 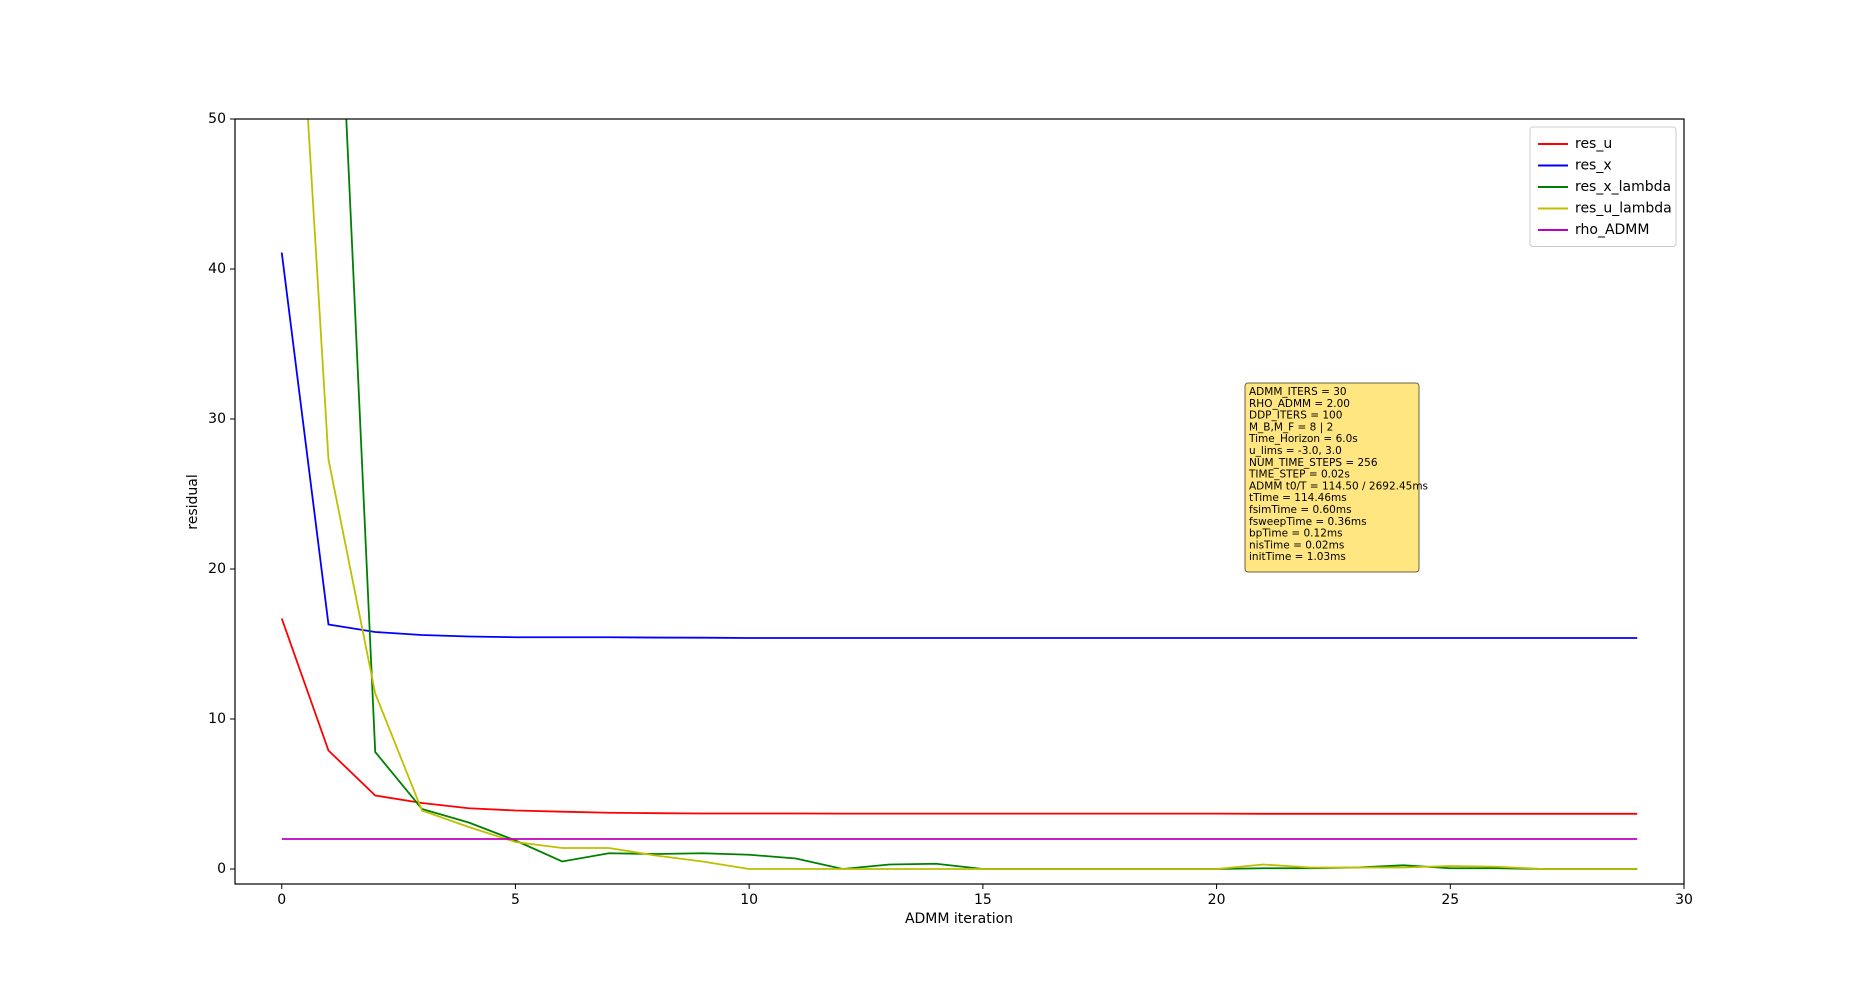 What do you see at coordinates (515, 900) in the screenshot?
I see `x-tick-label: 5` at bounding box center [515, 900].